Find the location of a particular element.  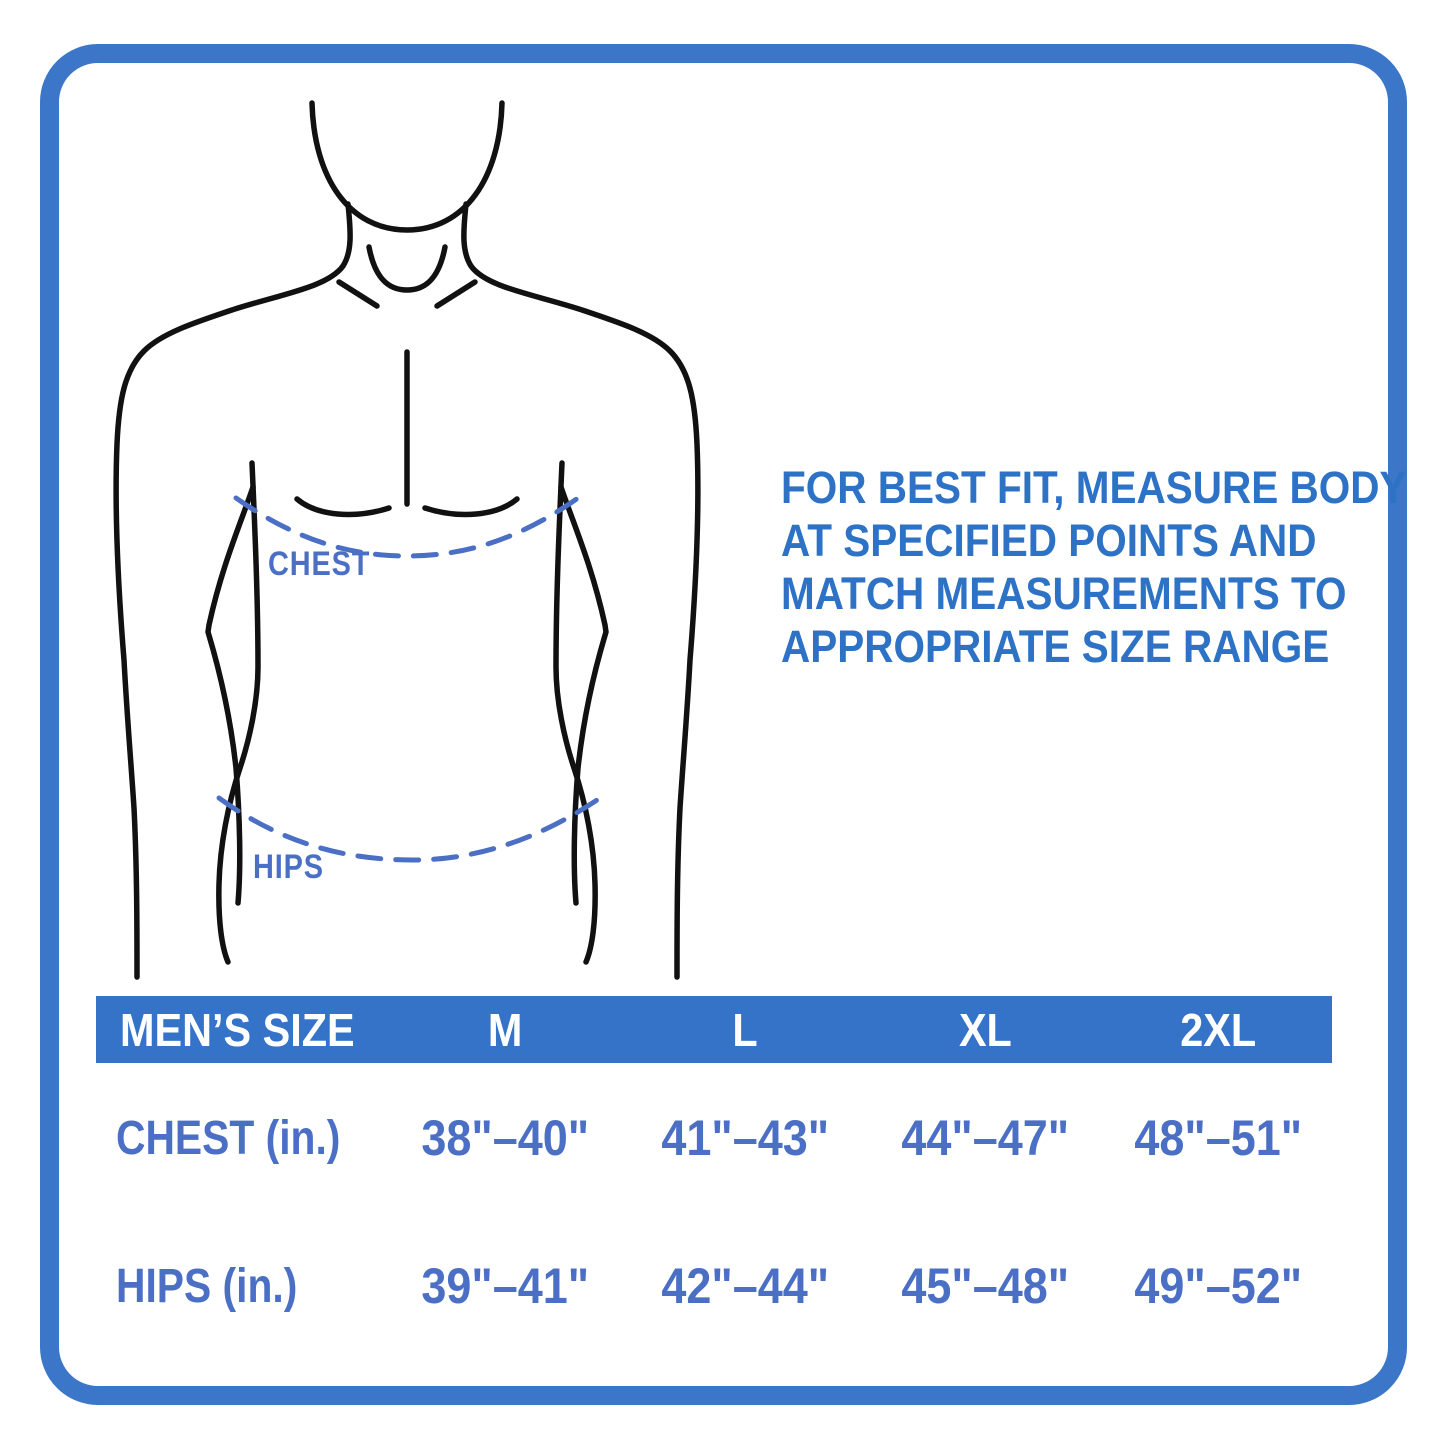

right-clavicle-path is located at coordinates (456, 294).